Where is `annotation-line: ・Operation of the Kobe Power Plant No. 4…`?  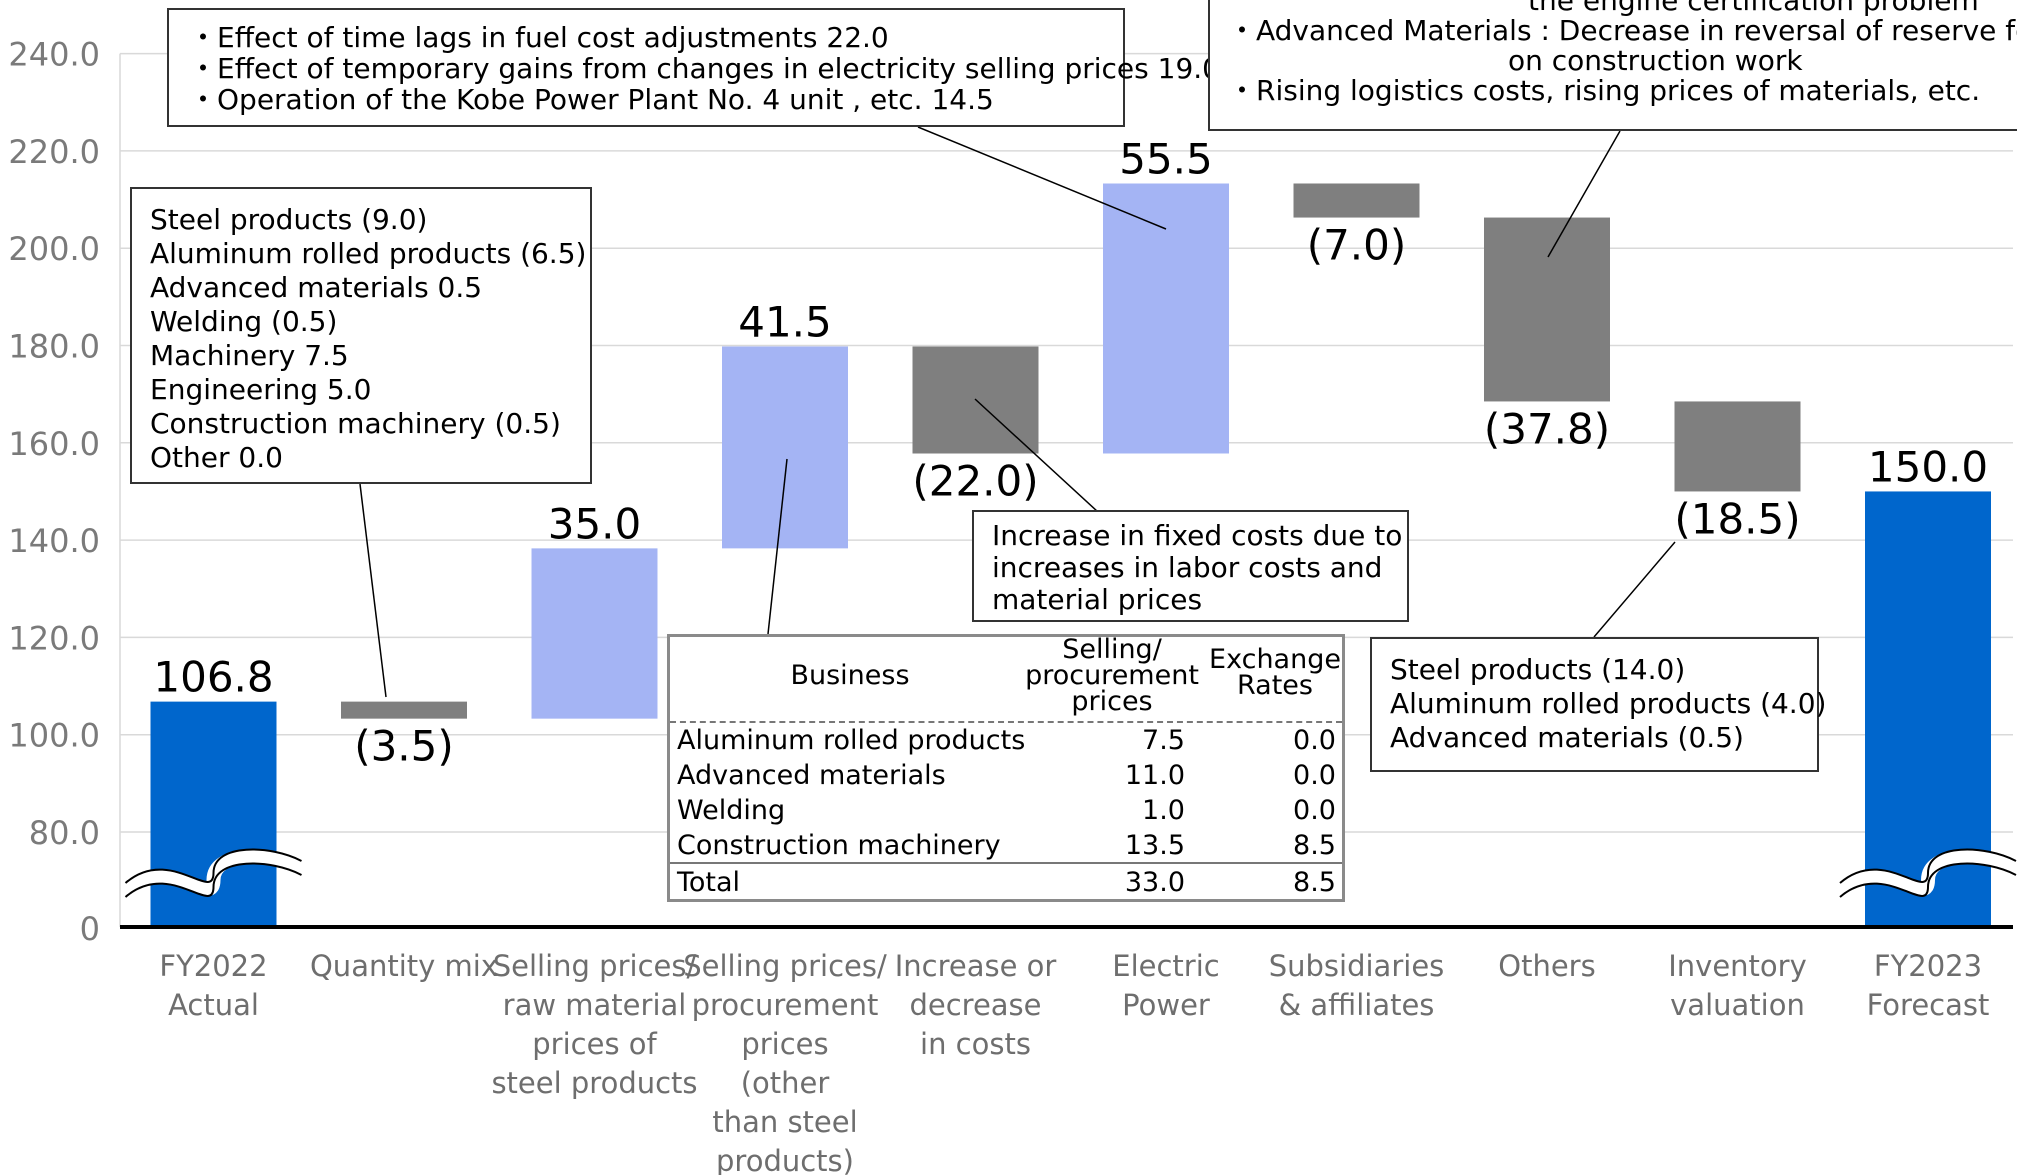
annotation-line: ・Operation of the Kobe Power Plant No. 4… is located at coordinates (591, 99).